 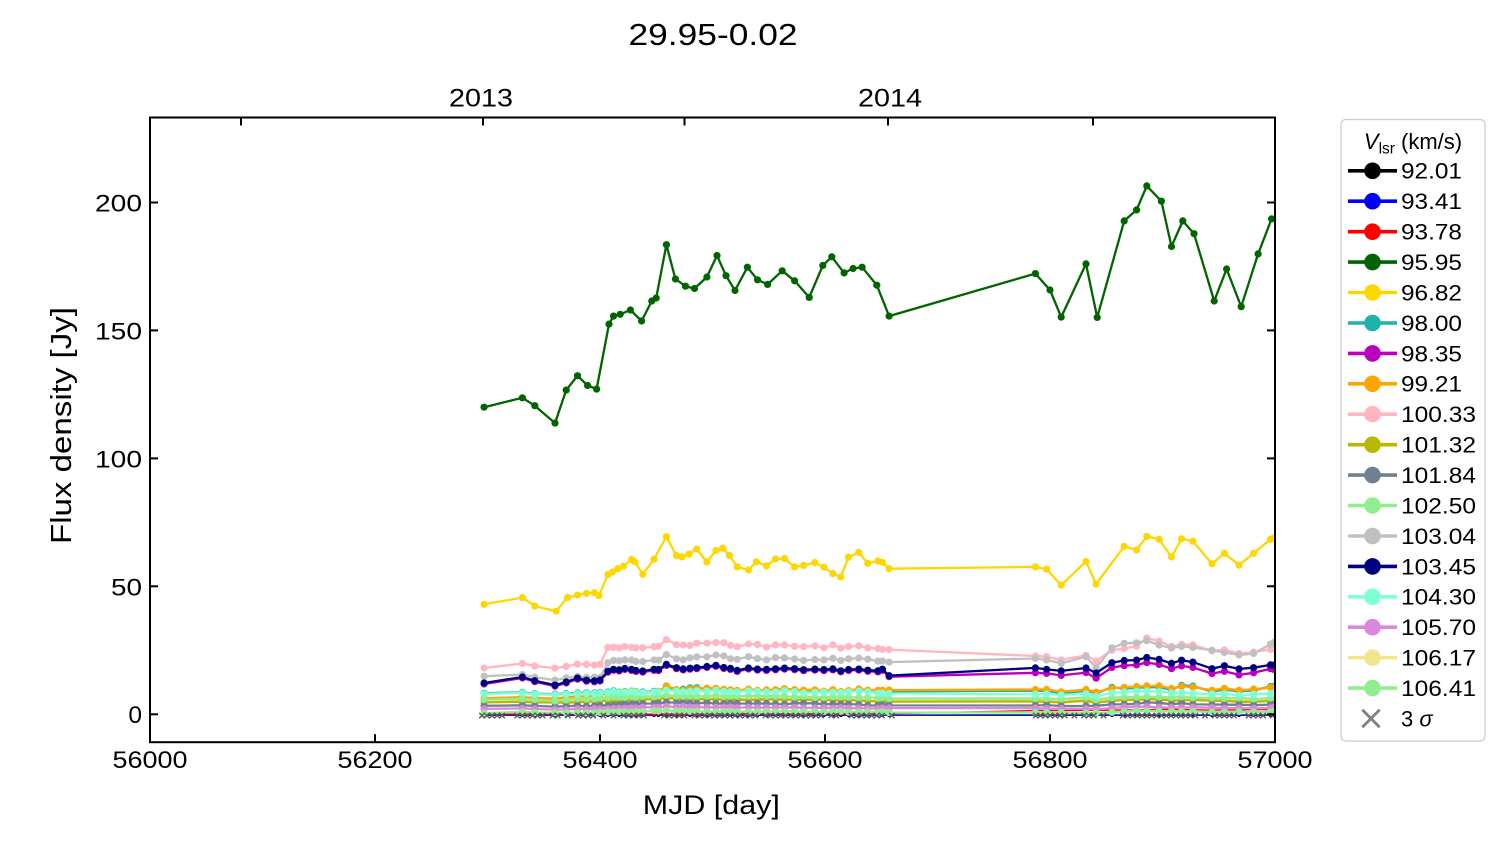 What do you see at coordinates (481, 99) in the screenshot?
I see `svg-text: 2013` at bounding box center [481, 99].